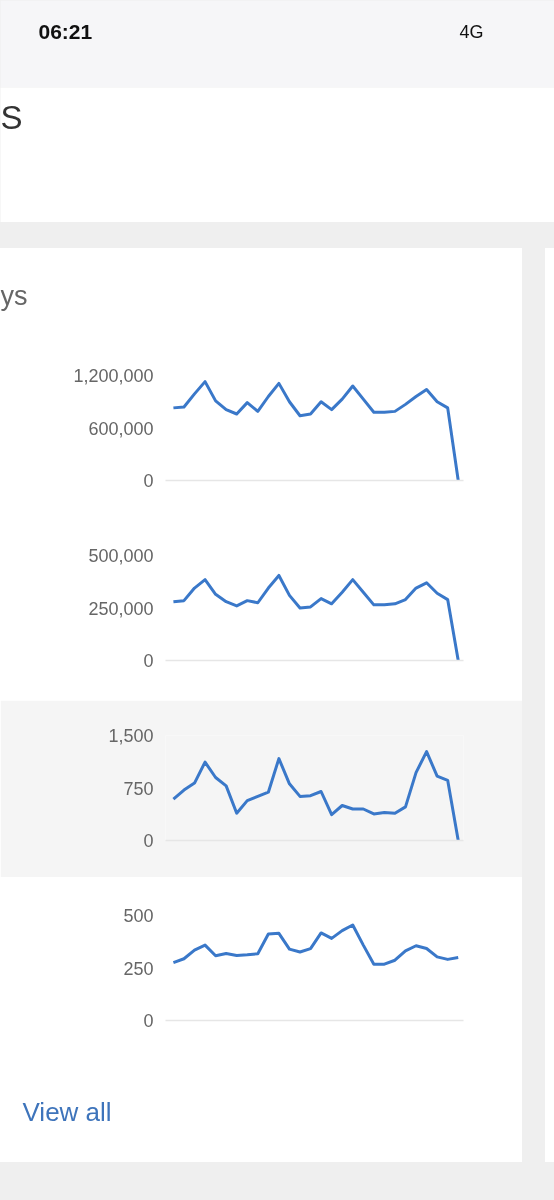  Describe the element at coordinates (138, 916) in the screenshot. I see `y-tick-label: 500` at that location.